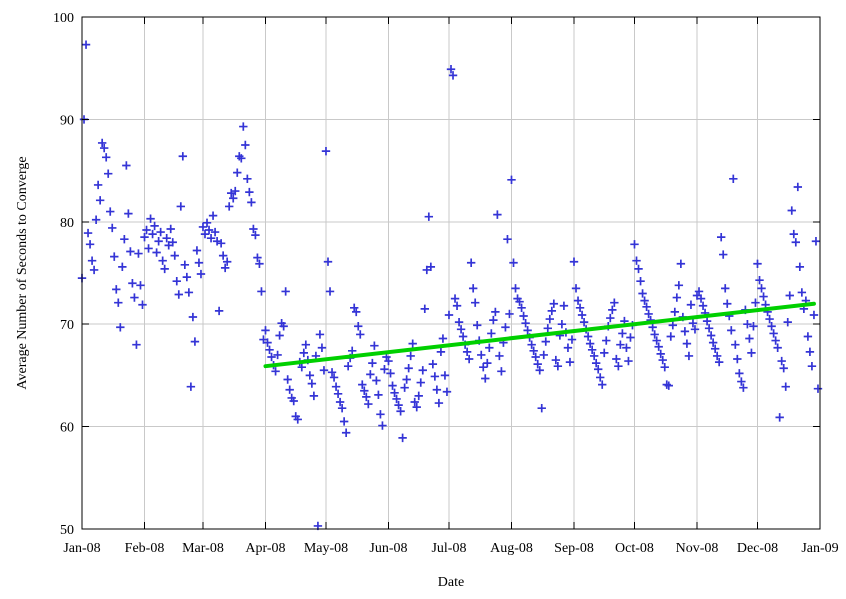  I want to click on y-tick-label: 100, so click(63, 18).